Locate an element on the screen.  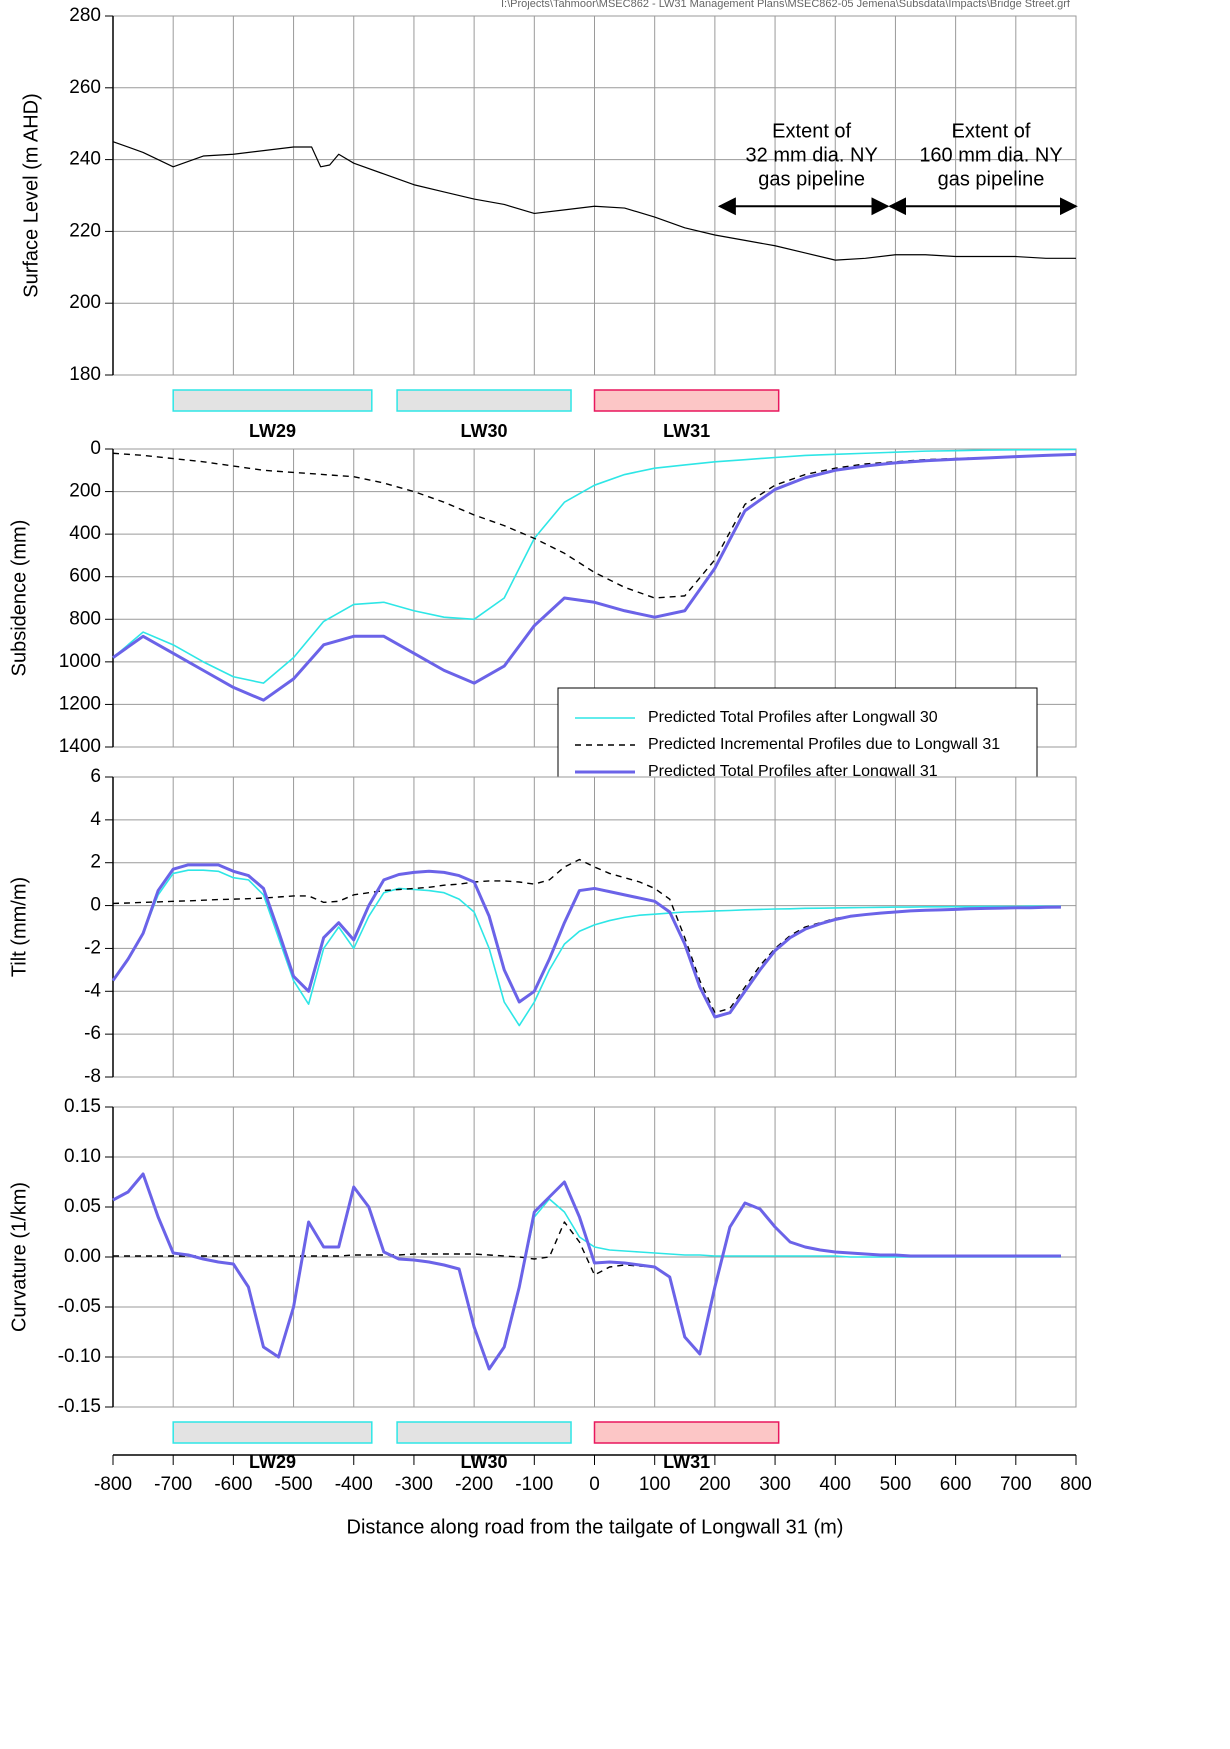
y-tick-label: -0.15 is located at coordinates (79, 1406).